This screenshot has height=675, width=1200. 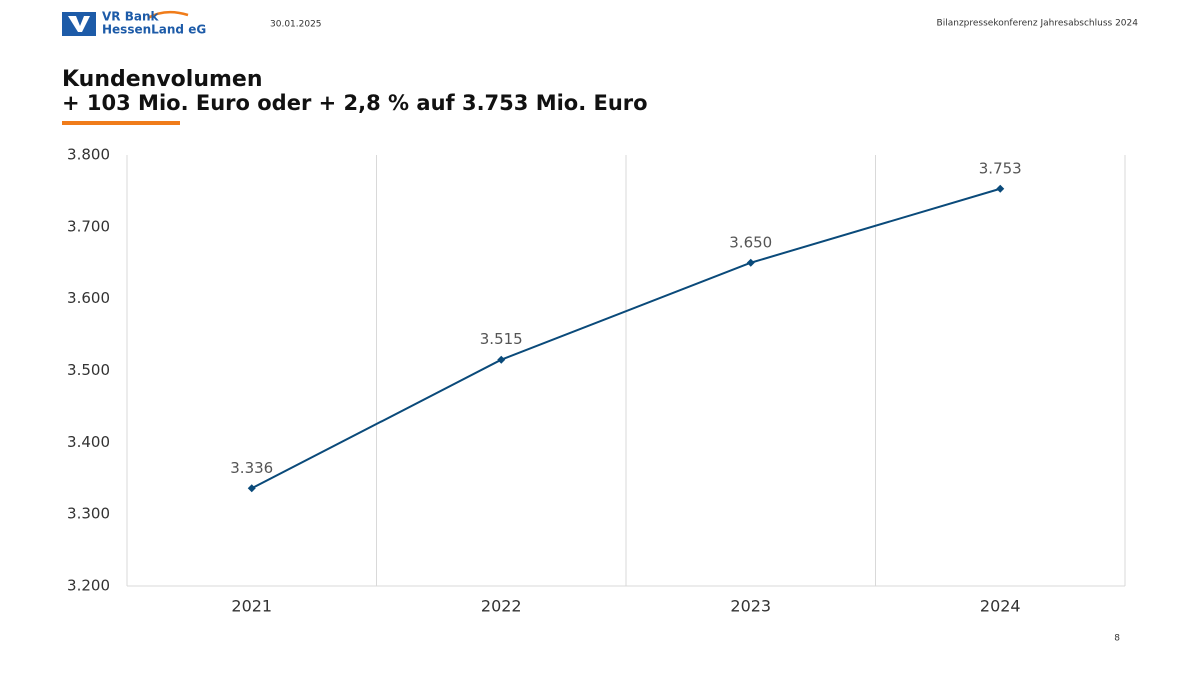 I want to click on x-tick-label: 2021, so click(x=251, y=606).